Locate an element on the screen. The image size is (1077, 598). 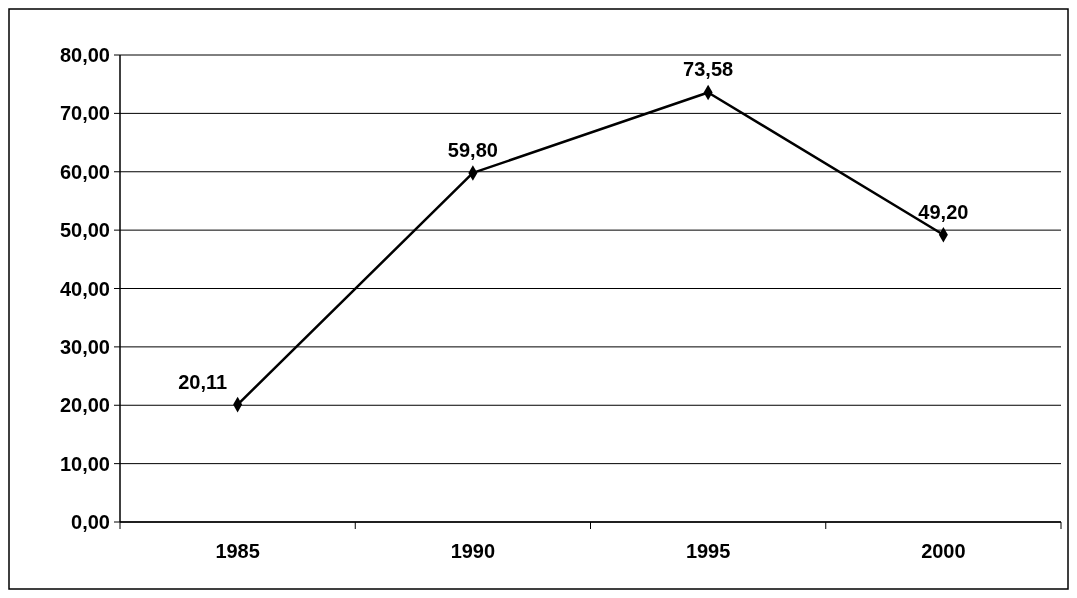
y-tick-label: 60,00 is located at coordinates (84, 171).